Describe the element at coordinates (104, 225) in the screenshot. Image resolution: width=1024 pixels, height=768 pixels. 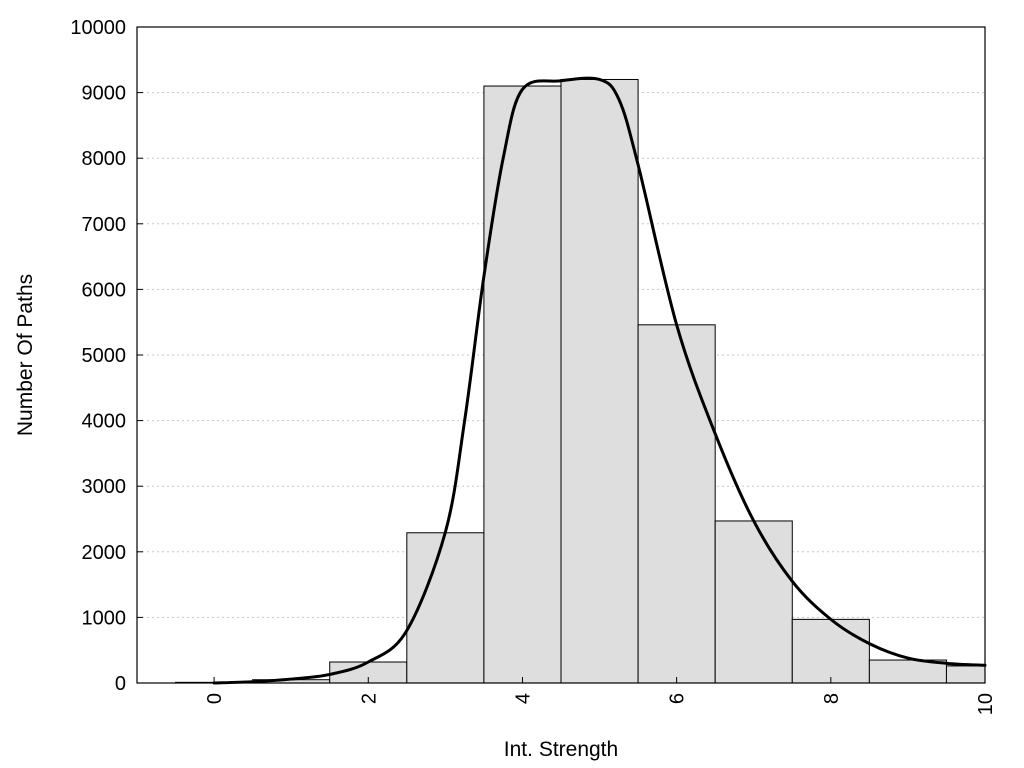
I see `y-tick-label-7000: 7000` at that location.